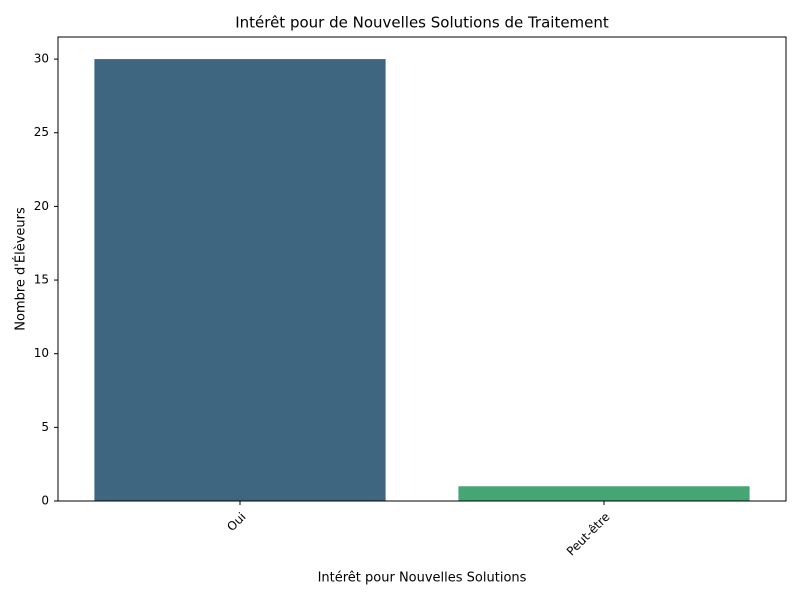 The height and width of the screenshot is (604, 800). I want to click on y-axis-label: Nombre d'Élèveurs, so click(21, 269).